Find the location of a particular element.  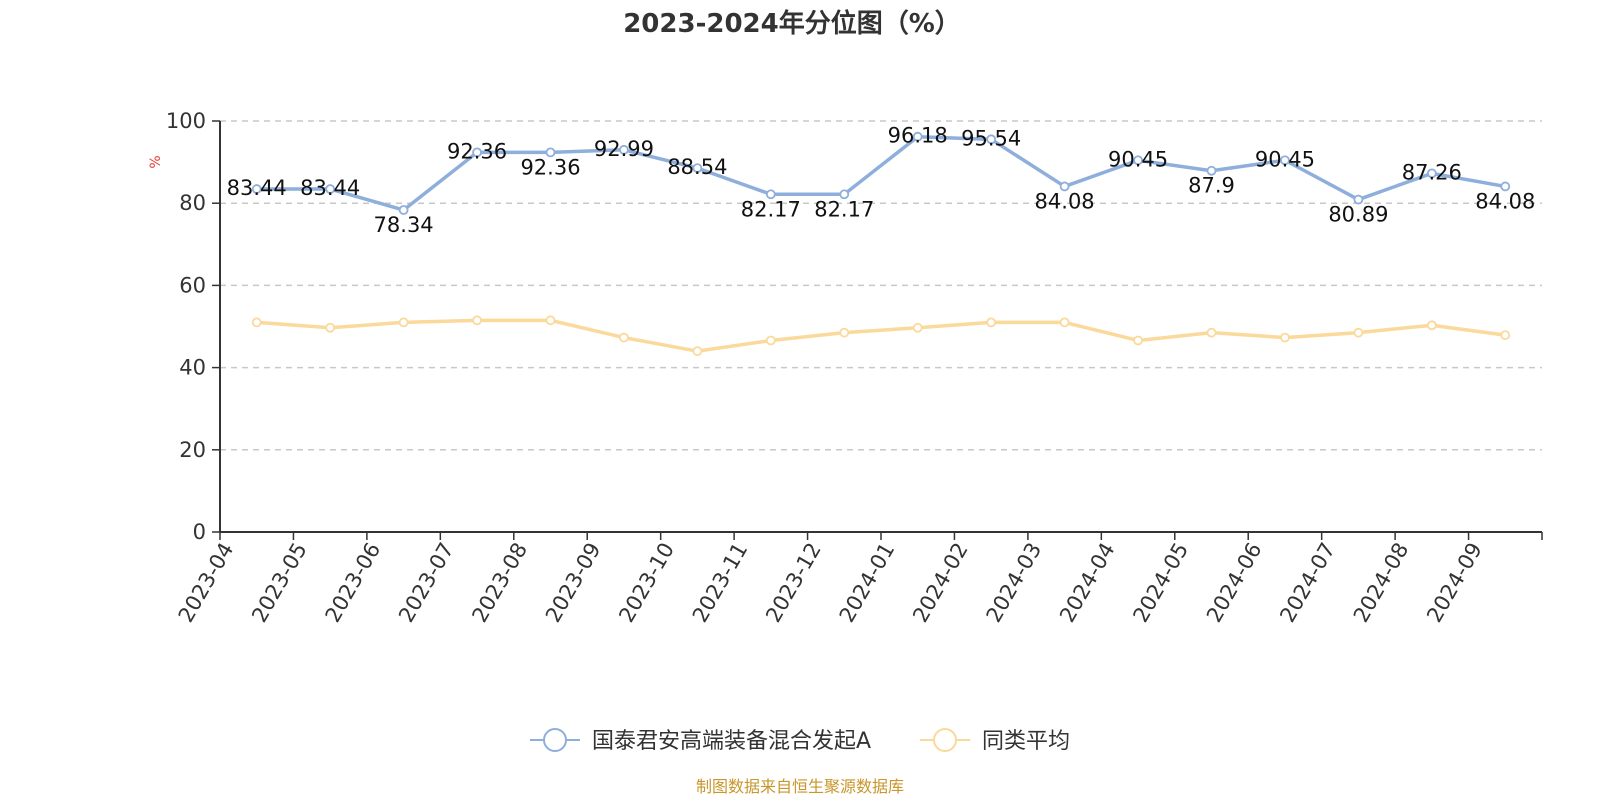

source-note: 制图数据来自恒生聚源数据库 is located at coordinates (800, 786).